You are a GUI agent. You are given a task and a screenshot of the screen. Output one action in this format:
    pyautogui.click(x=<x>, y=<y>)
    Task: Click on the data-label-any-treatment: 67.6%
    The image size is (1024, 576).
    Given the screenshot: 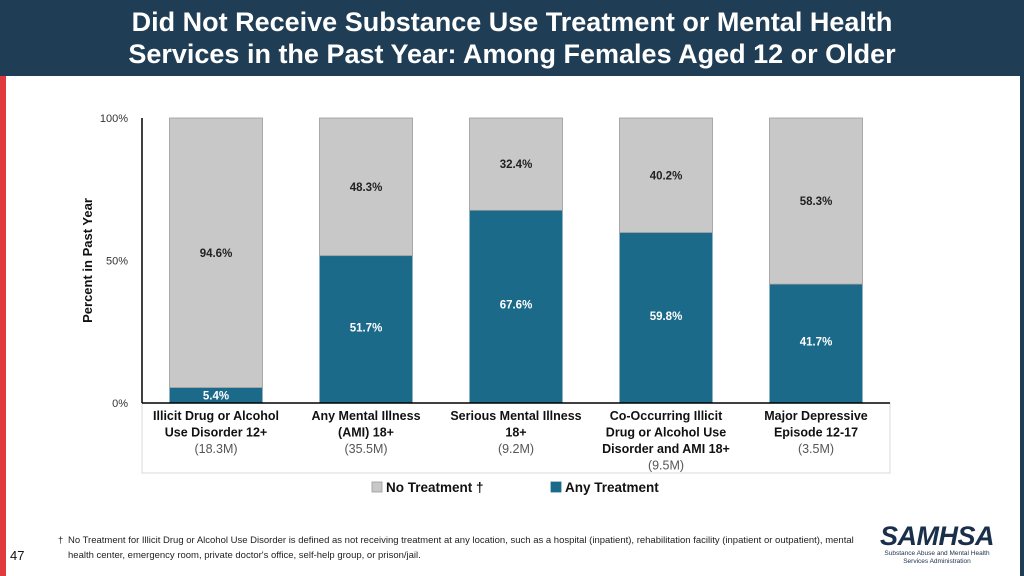 What is the action you would take?
    pyautogui.click(x=516, y=306)
    